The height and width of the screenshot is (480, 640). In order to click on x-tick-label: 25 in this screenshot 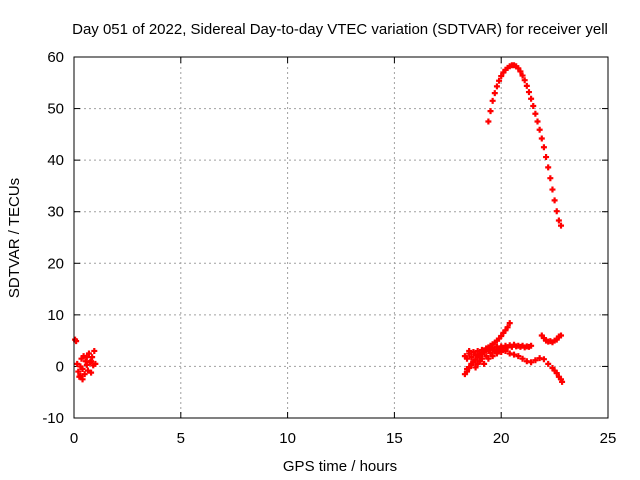, I will do `click(608, 438)`.